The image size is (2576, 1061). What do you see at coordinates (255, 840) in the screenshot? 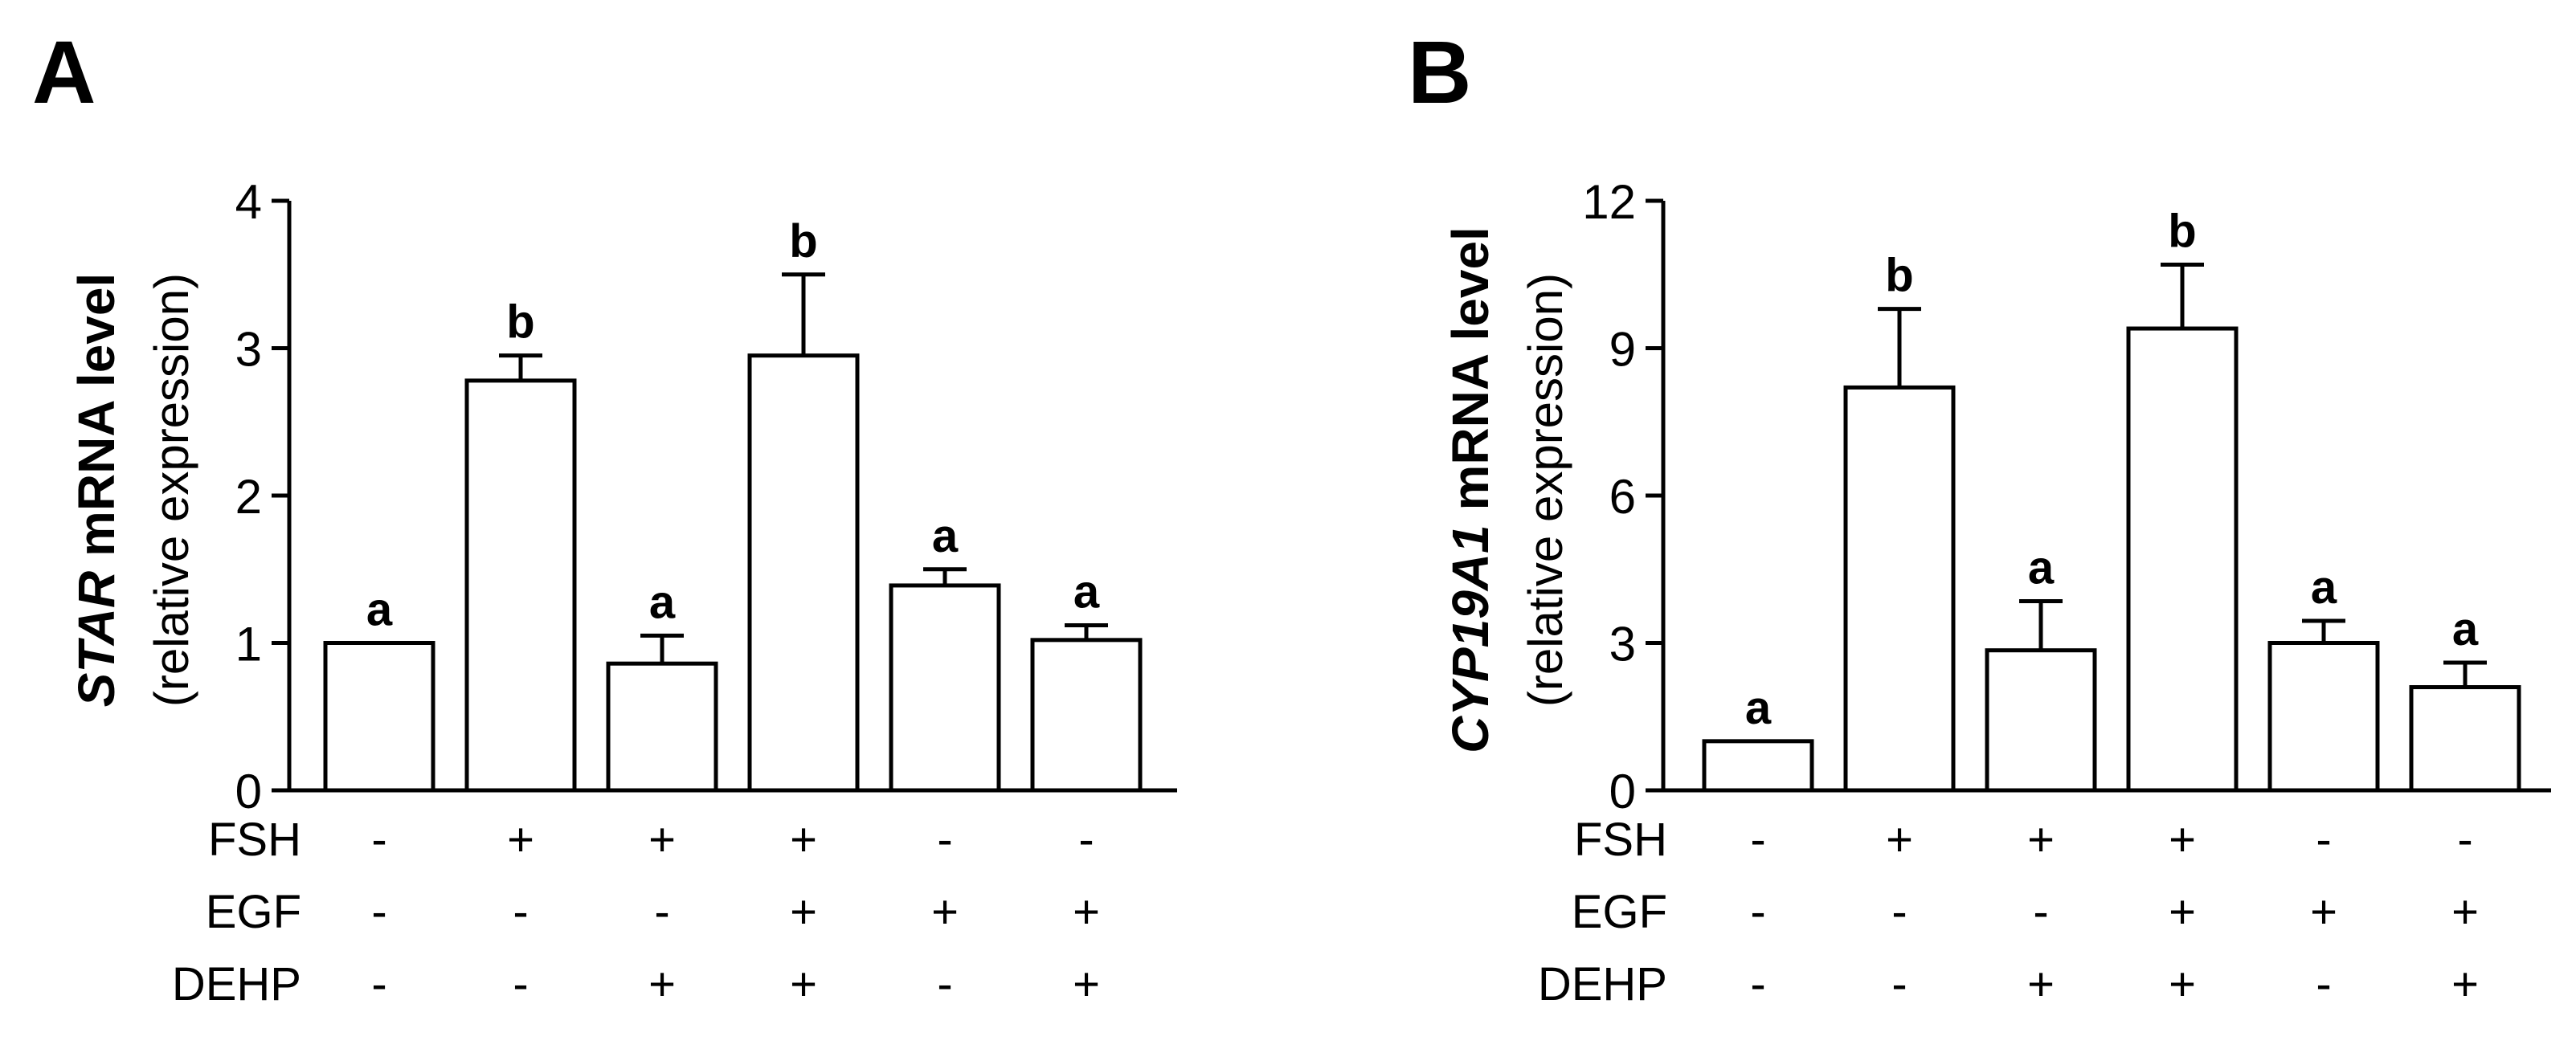
I see `treatment-name-a: FSH` at bounding box center [255, 840].